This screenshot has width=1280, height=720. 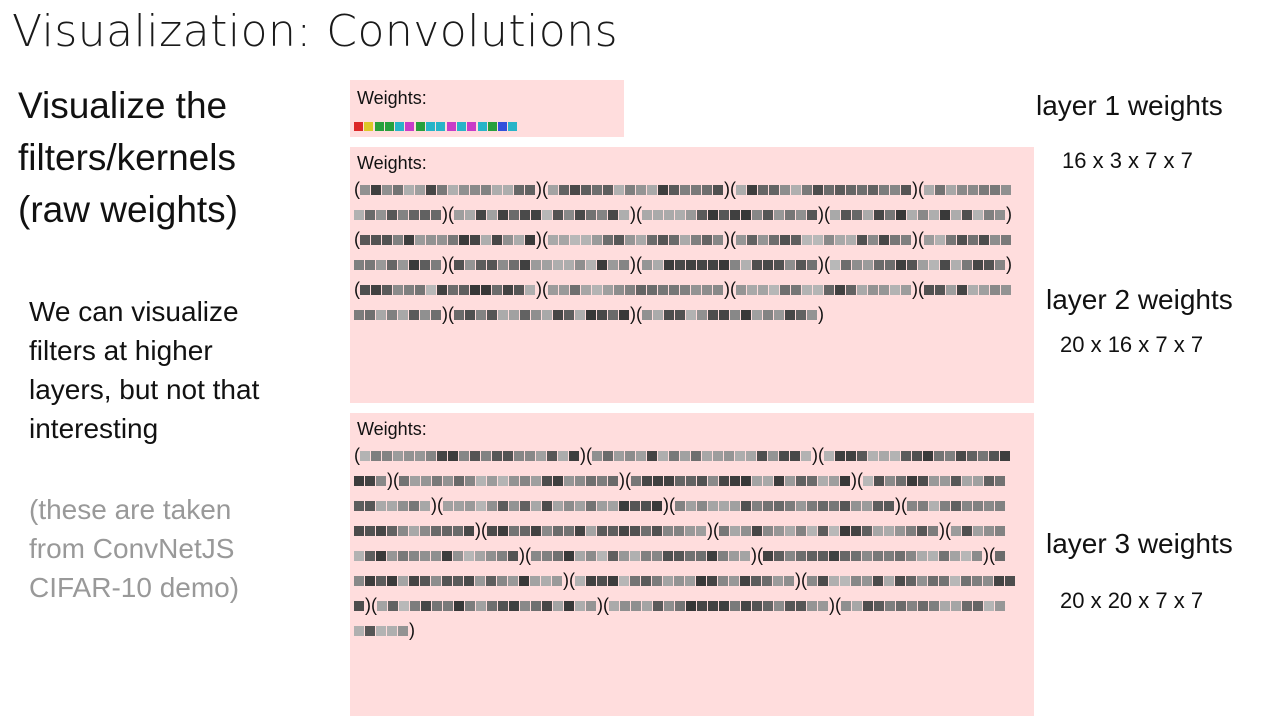 What do you see at coordinates (487, 108) in the screenshot?
I see `layer1-weights-panel: Weights:` at bounding box center [487, 108].